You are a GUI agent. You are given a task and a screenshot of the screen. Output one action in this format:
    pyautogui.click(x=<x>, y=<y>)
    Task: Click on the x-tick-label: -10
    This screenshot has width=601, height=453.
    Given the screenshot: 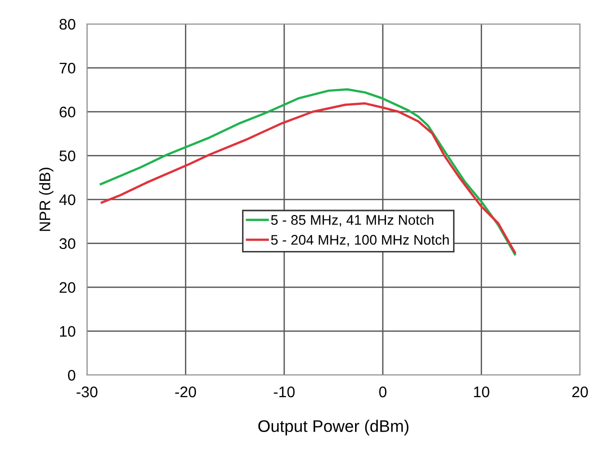 What is the action you would take?
    pyautogui.click(x=284, y=392)
    